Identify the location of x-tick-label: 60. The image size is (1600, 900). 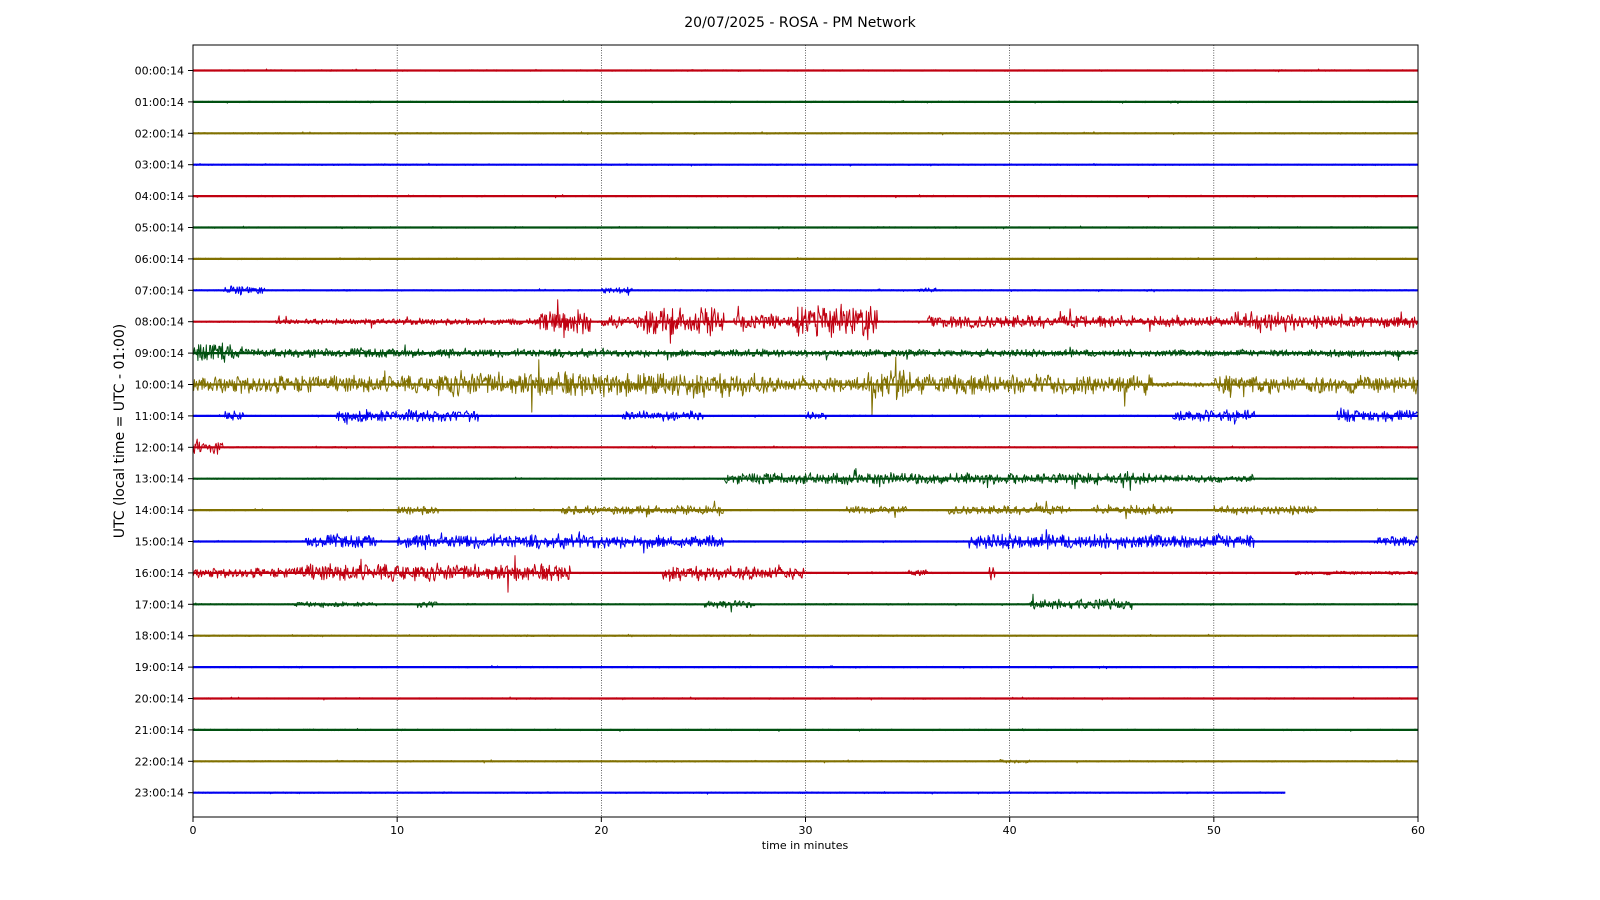
(1418, 830).